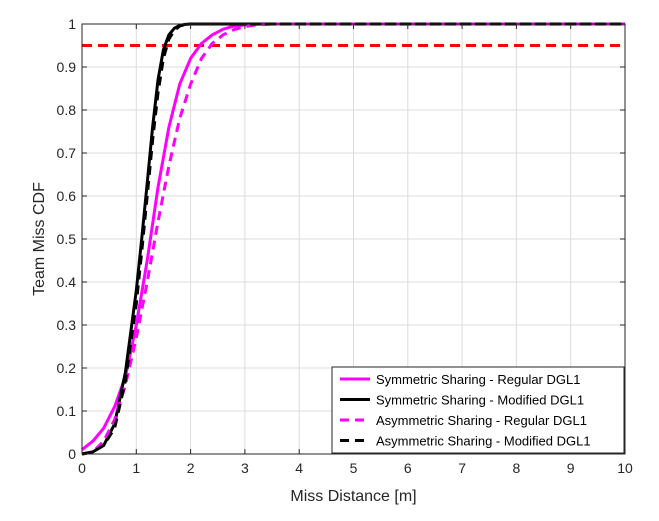 This screenshot has width=659, height=521. I want to click on x-tick-label: 0, so click(82, 468).